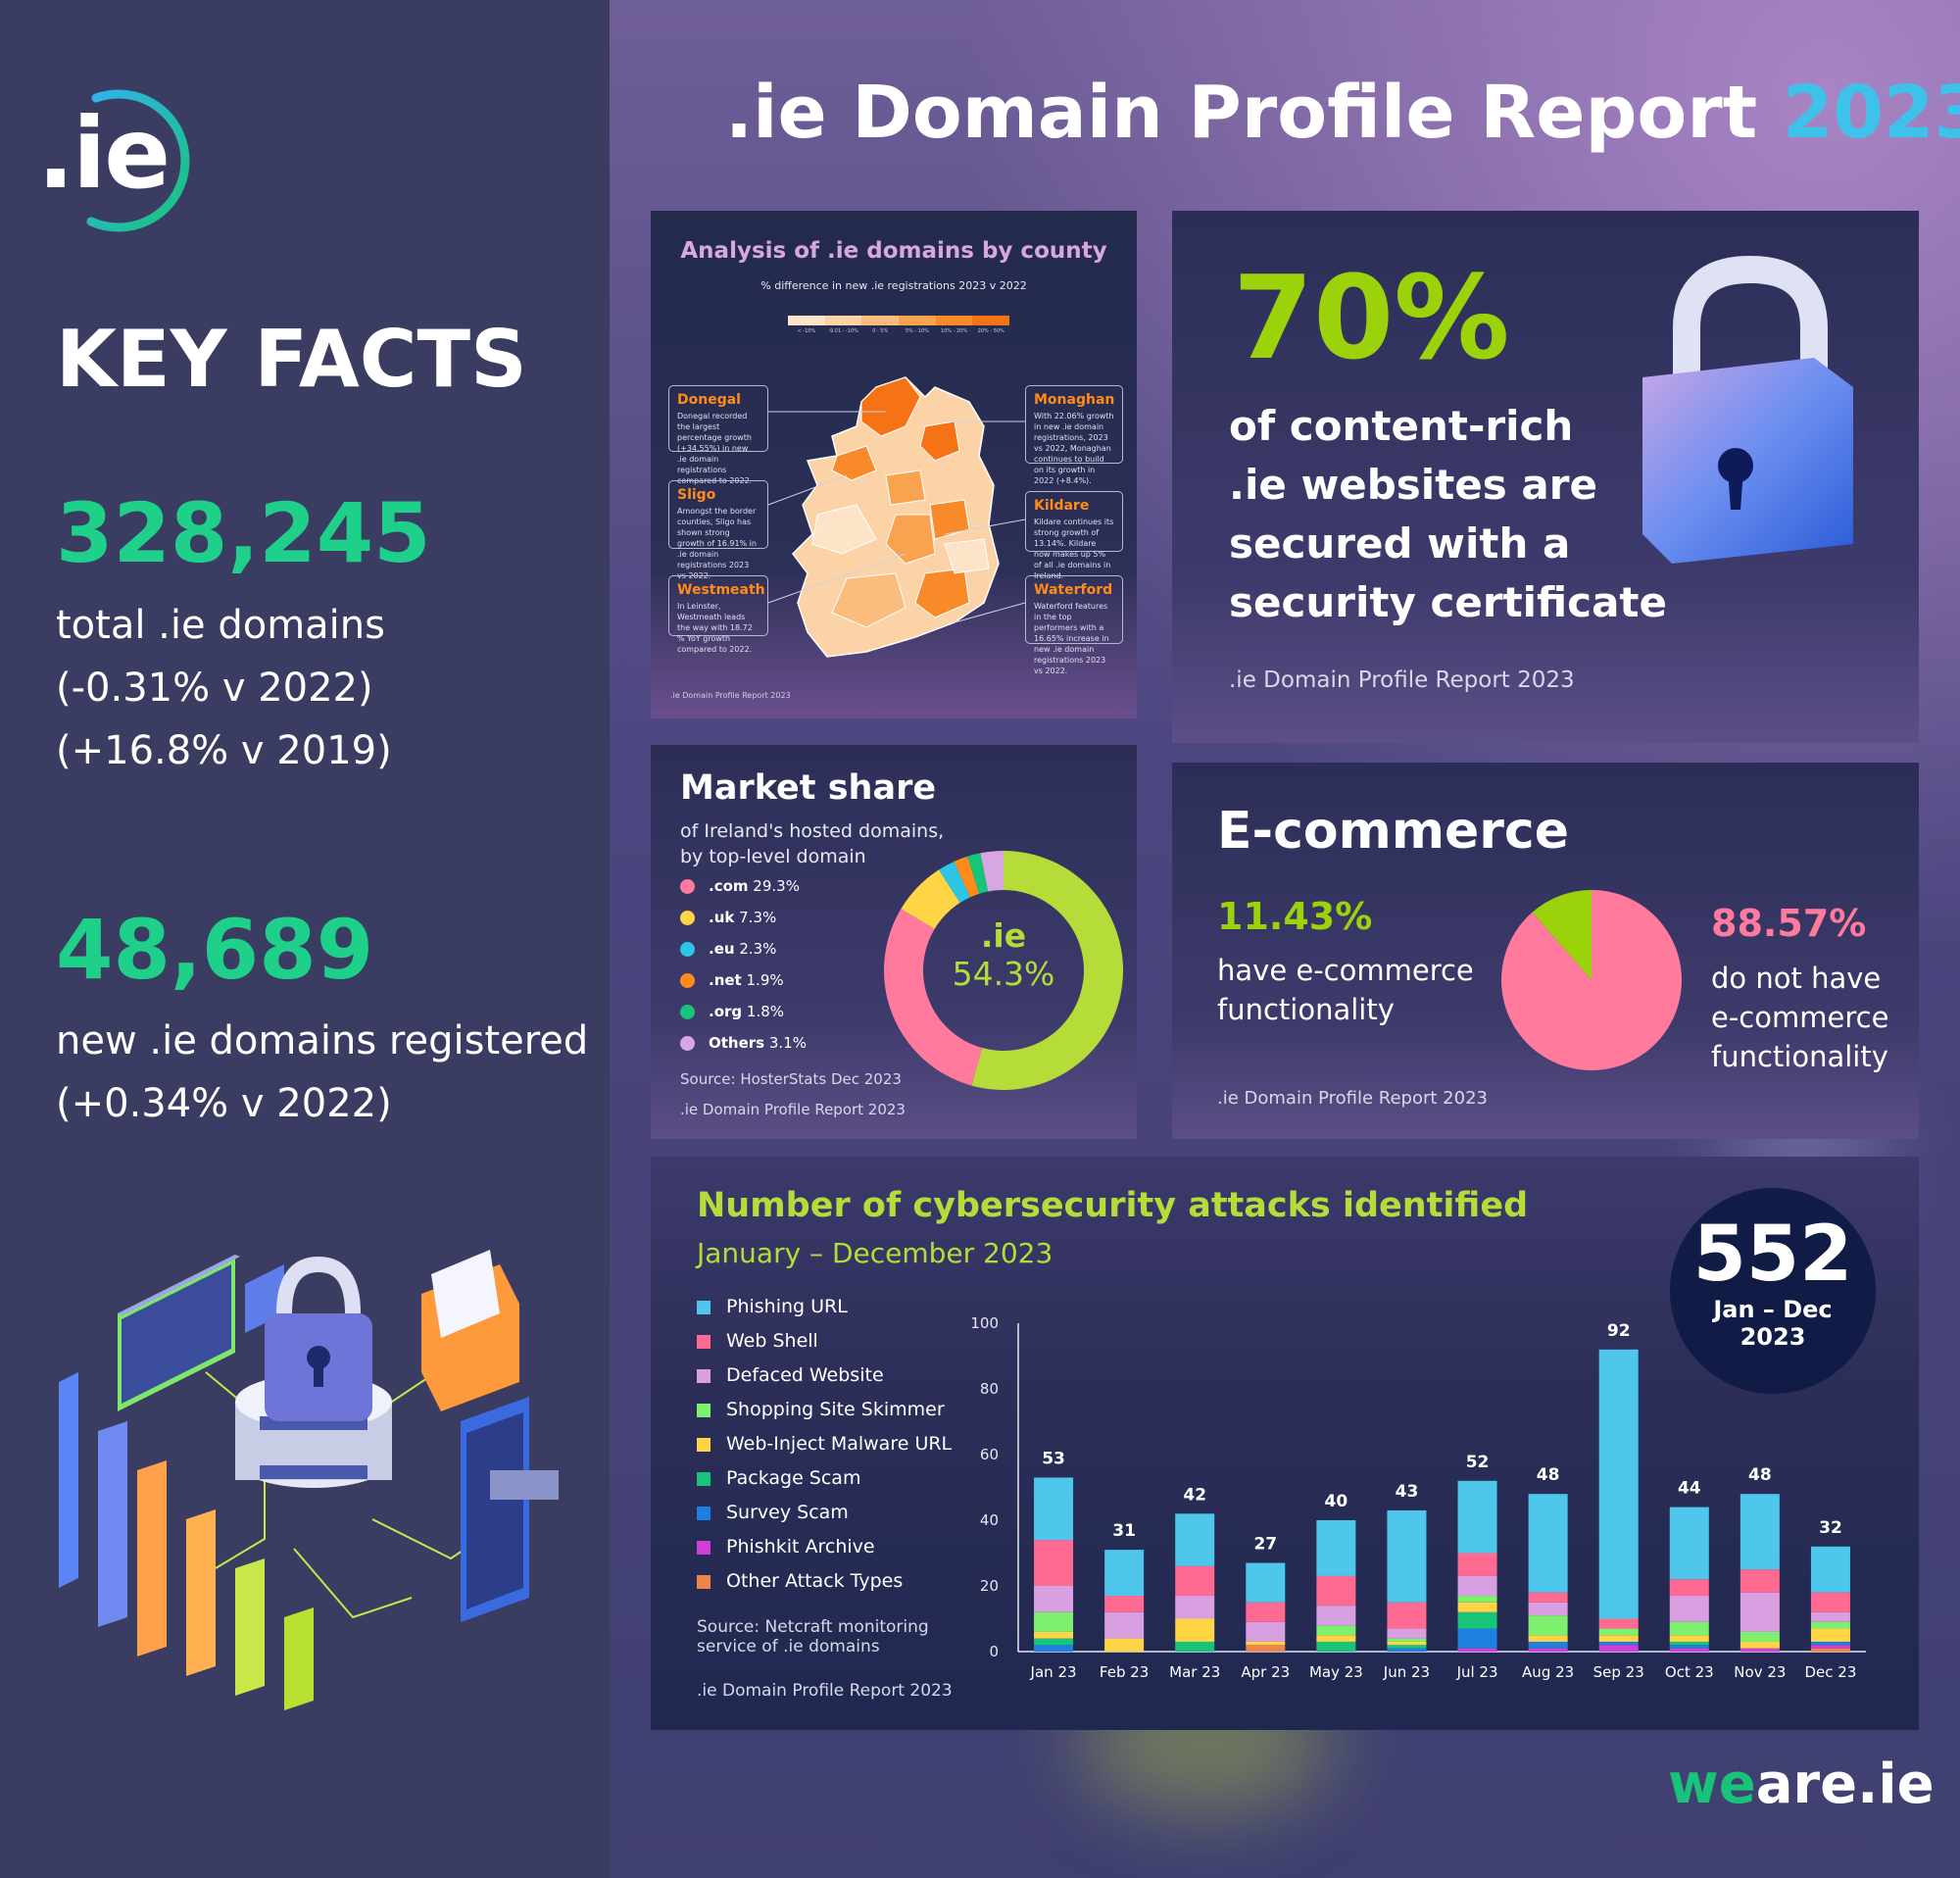 This screenshot has height=1878, width=1960. I want to click on ie-logo: .ie, so click(130, 160).